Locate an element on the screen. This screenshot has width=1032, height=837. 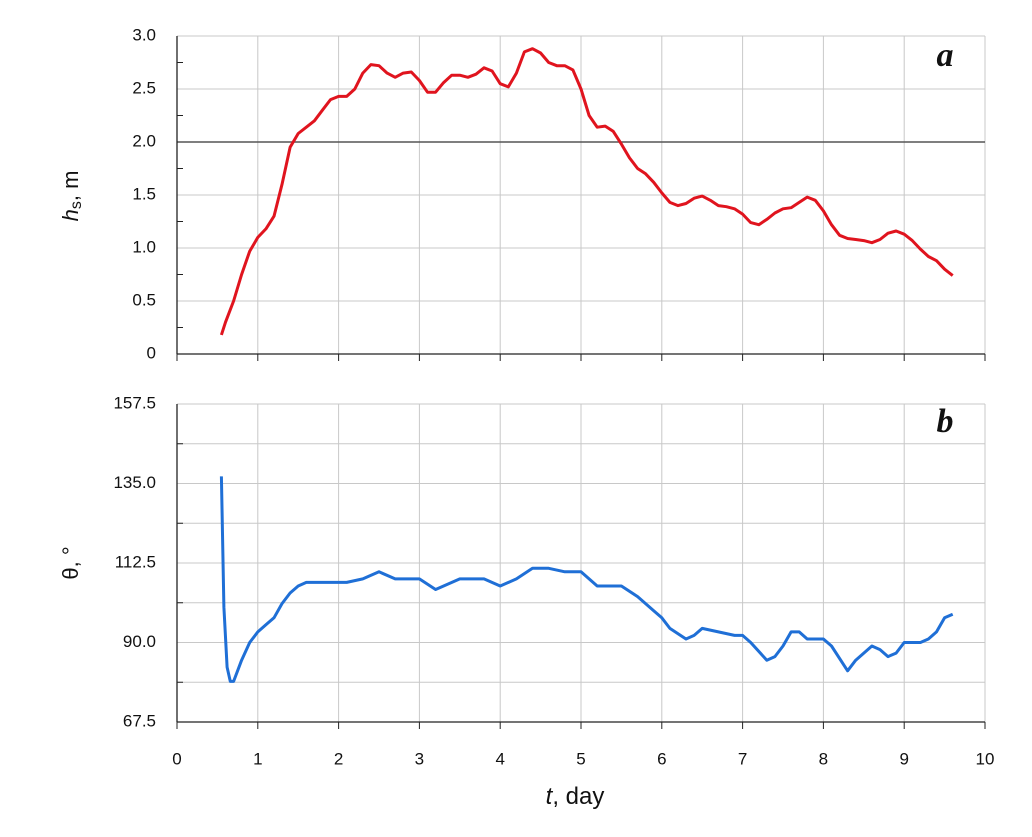
y-tick-label: 67.5 is located at coordinates (139, 720).